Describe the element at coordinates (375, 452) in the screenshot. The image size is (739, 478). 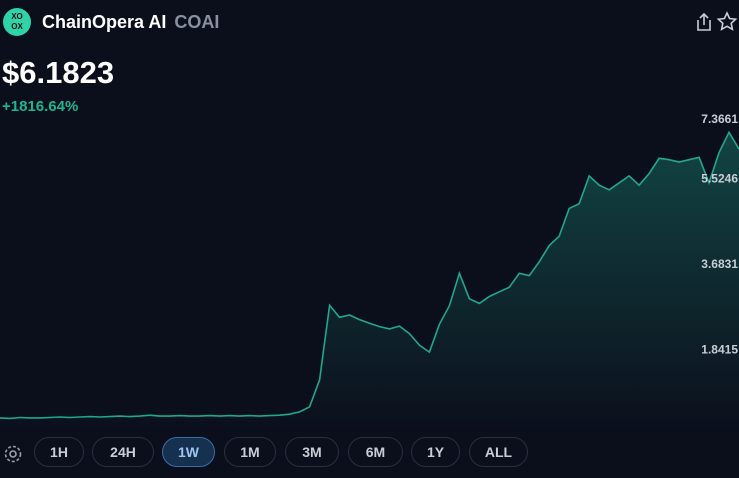
I see `range-button: 6M` at that location.